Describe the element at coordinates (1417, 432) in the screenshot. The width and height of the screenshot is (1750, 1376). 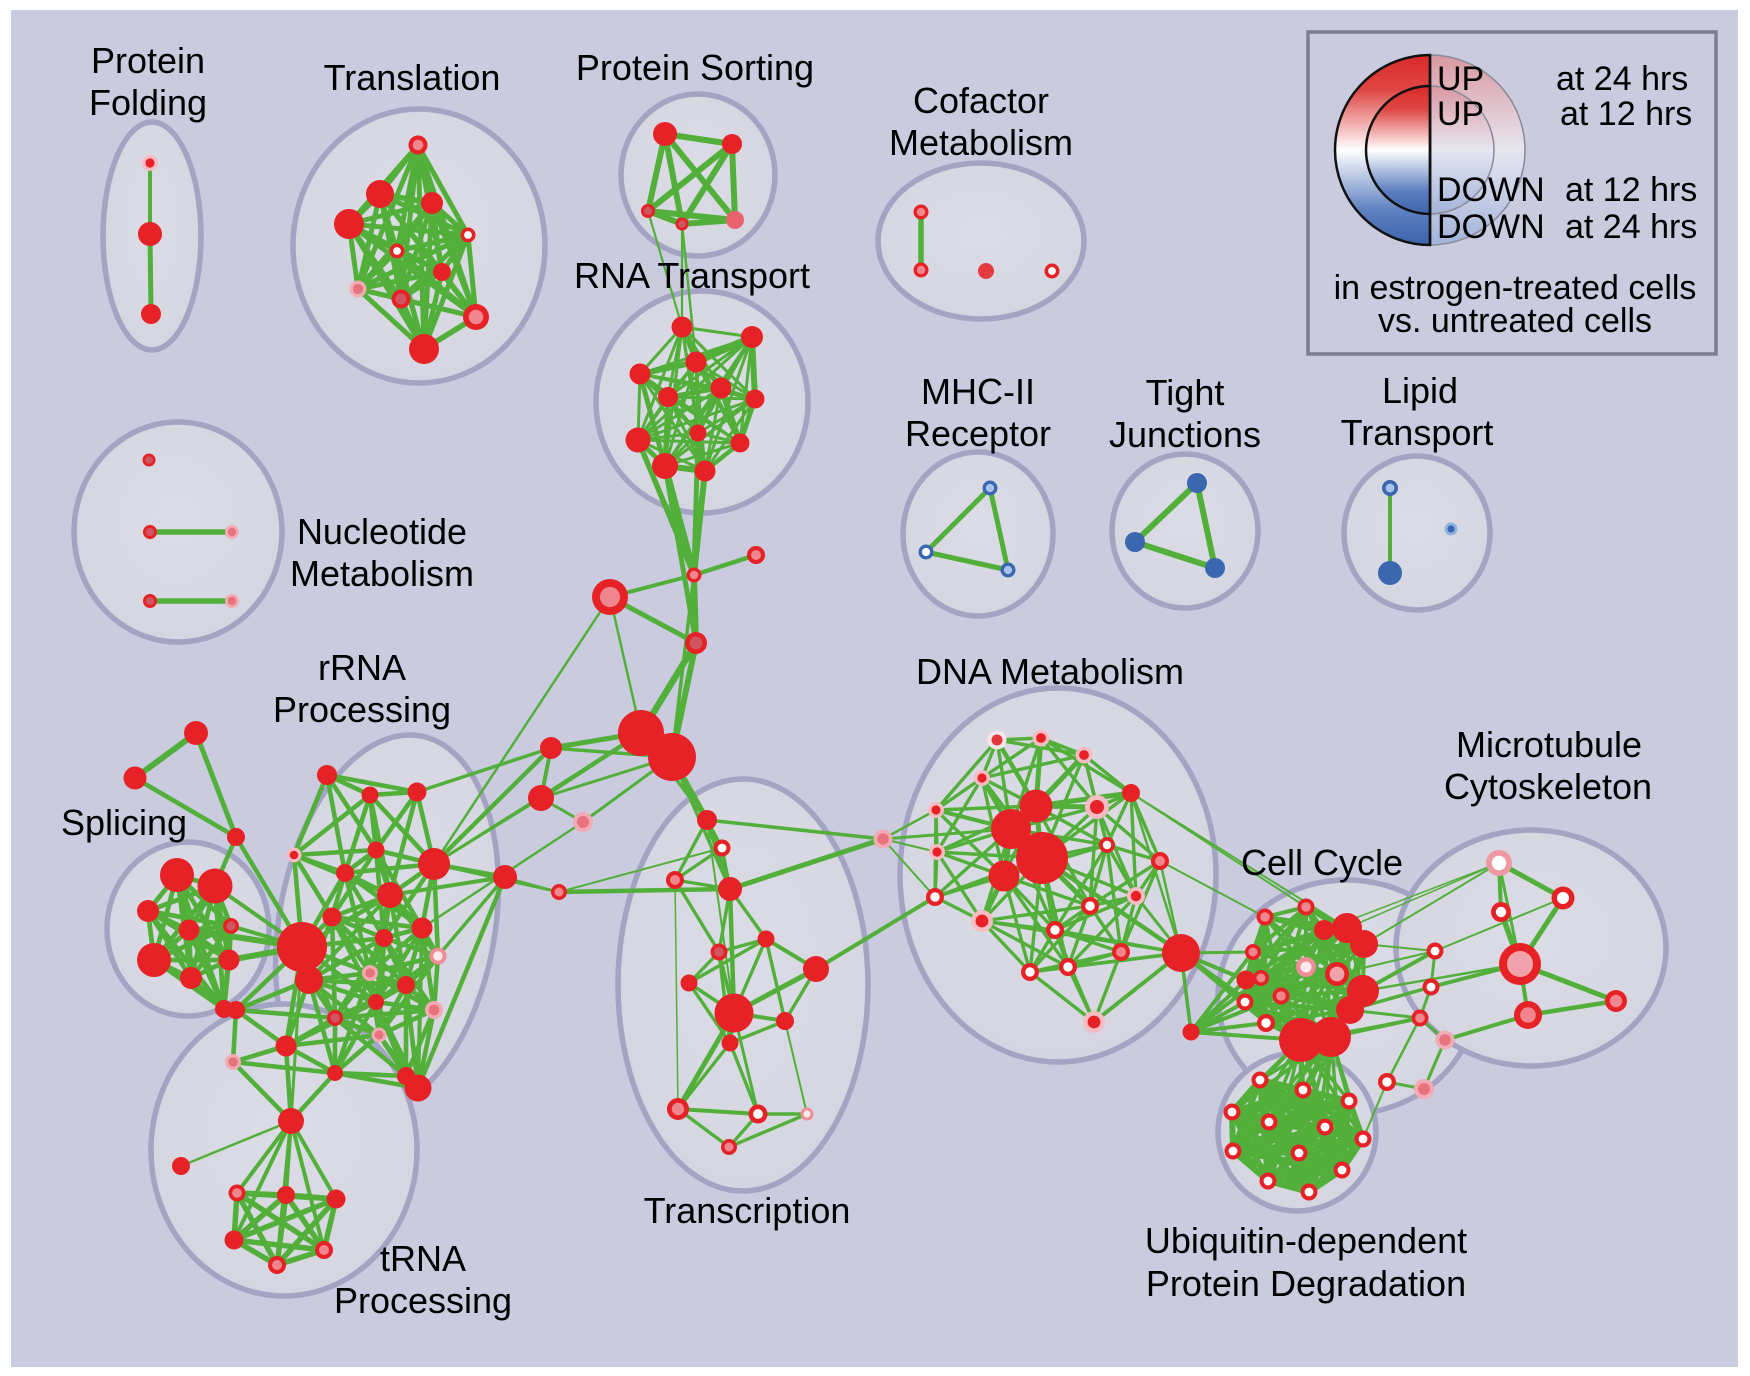
I see `svg-text: Transport` at that location.